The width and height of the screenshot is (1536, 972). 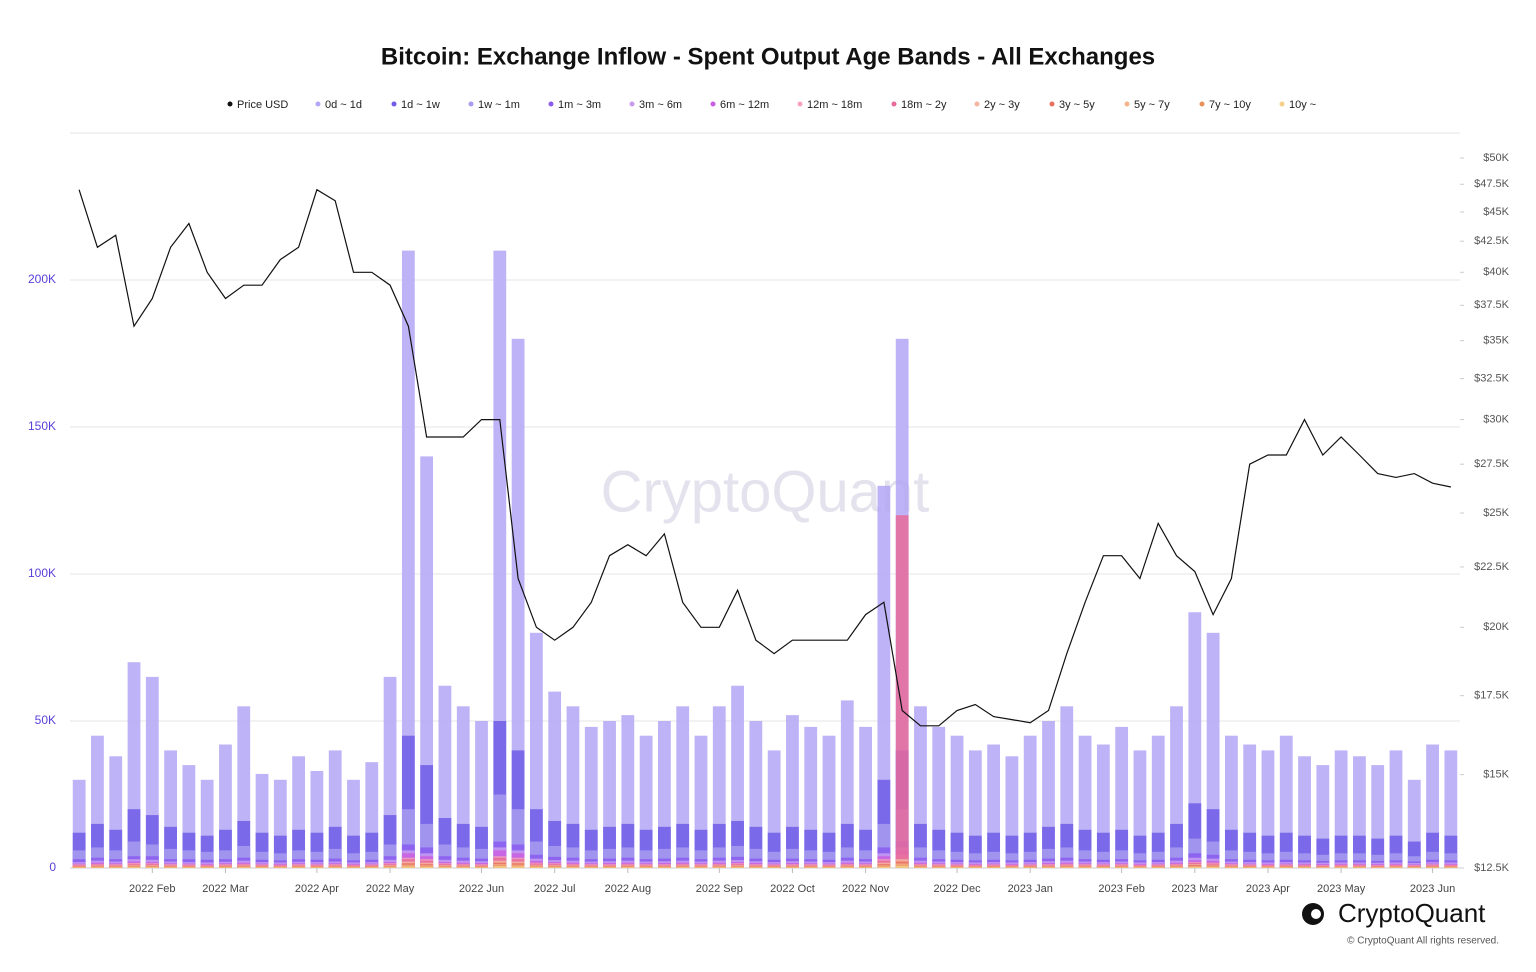 What do you see at coordinates (744, 105) in the screenshot?
I see `legend-label: 6m ~ 12m` at bounding box center [744, 105].